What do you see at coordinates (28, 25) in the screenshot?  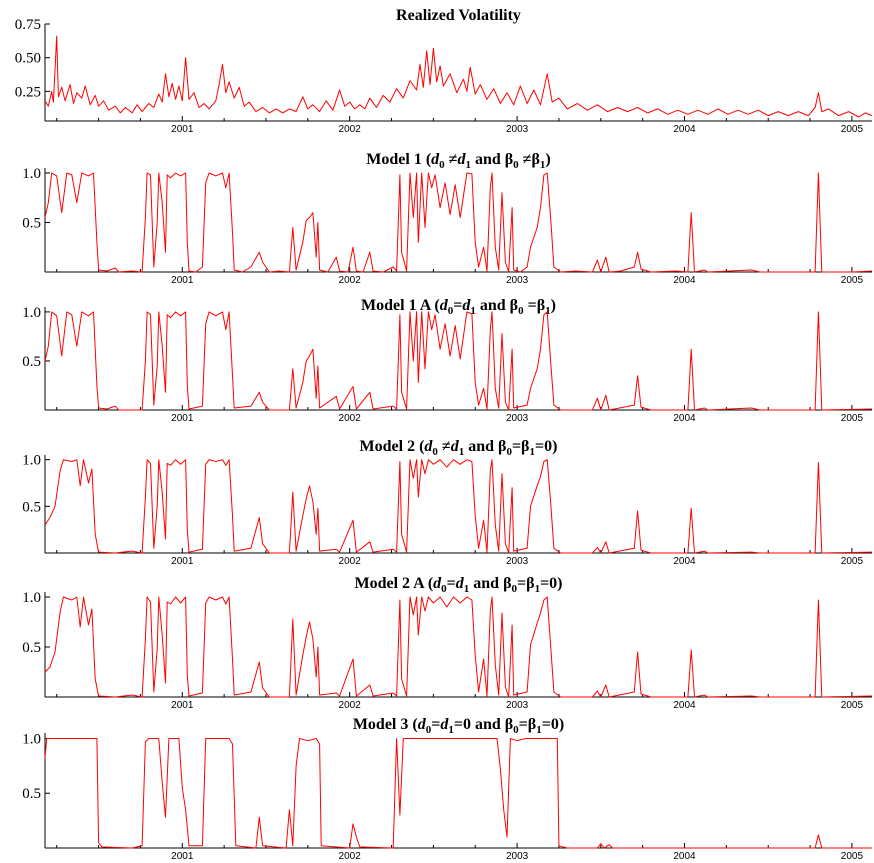 I see `y-tick-label: 0.75` at bounding box center [28, 25].